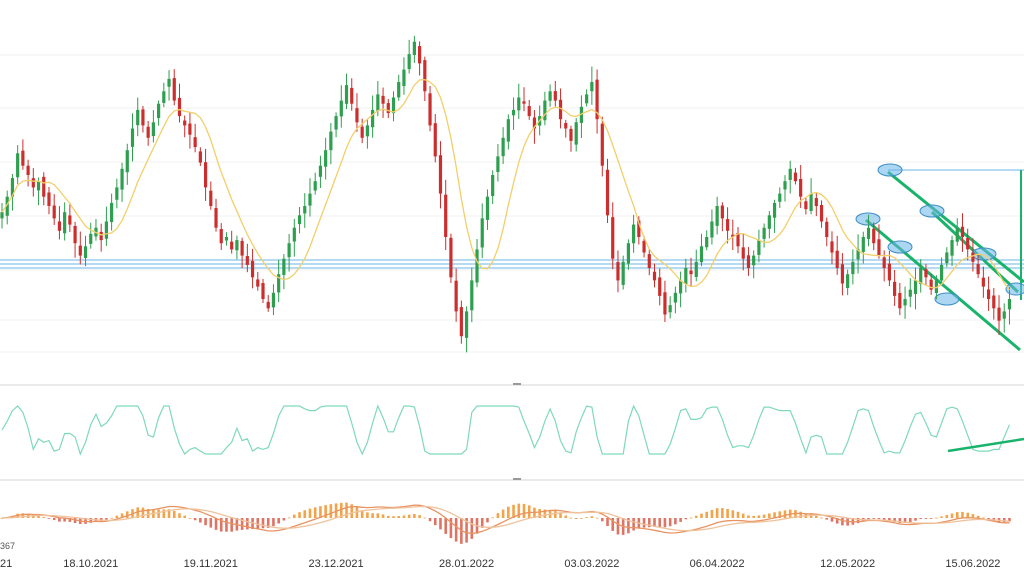 The height and width of the screenshot is (576, 1024). What do you see at coordinates (505, 518) in the screenshot?
I see `signal-line` at bounding box center [505, 518].